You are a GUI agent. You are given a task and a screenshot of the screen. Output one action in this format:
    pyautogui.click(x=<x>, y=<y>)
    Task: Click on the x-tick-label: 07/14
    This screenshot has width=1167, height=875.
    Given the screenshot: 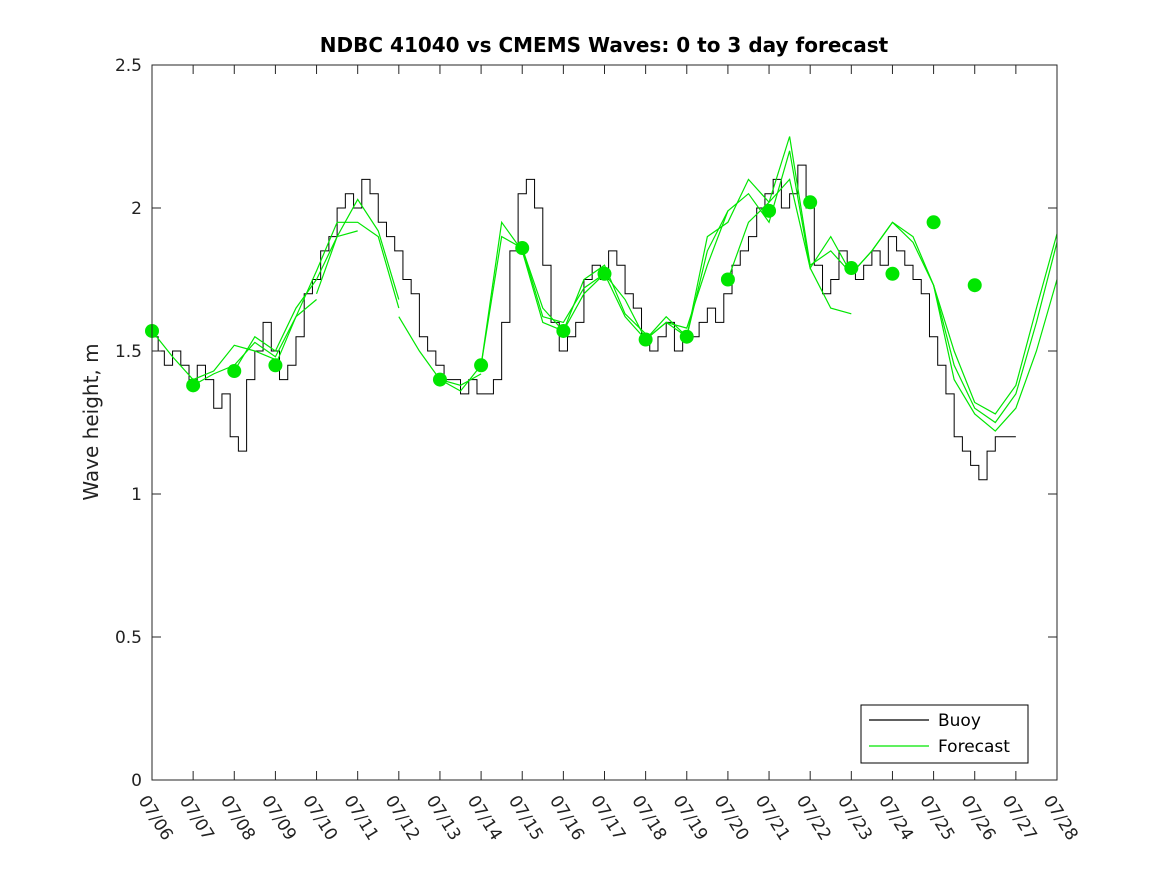 What is the action you would take?
    pyautogui.click(x=484, y=818)
    